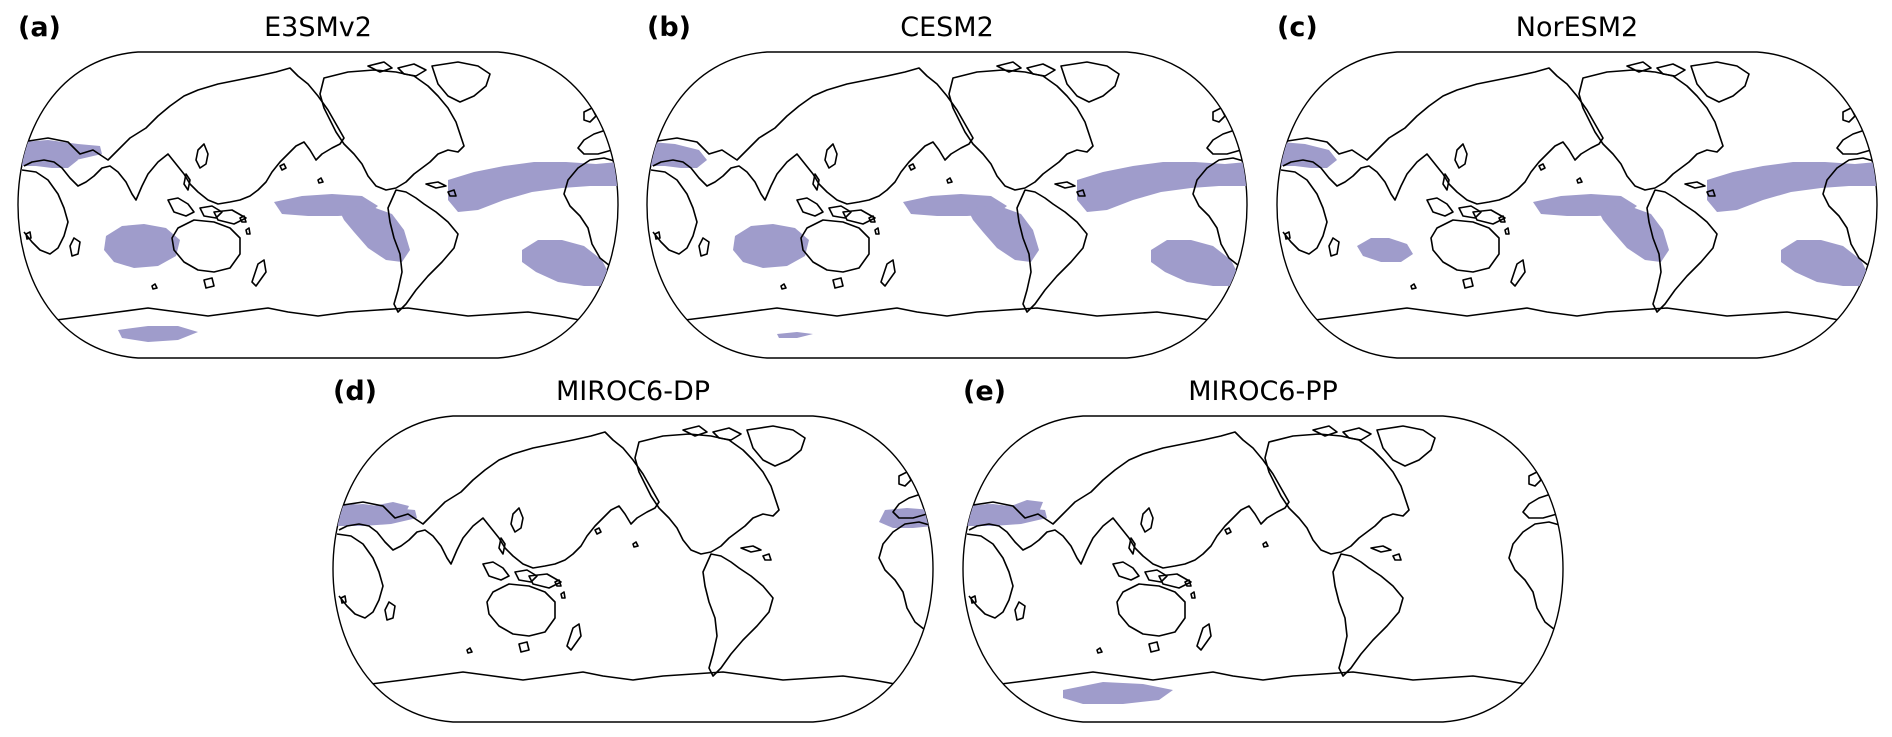  What do you see at coordinates (633, 391) in the screenshot?
I see `panel-title: MIROC6-DP` at bounding box center [633, 391].